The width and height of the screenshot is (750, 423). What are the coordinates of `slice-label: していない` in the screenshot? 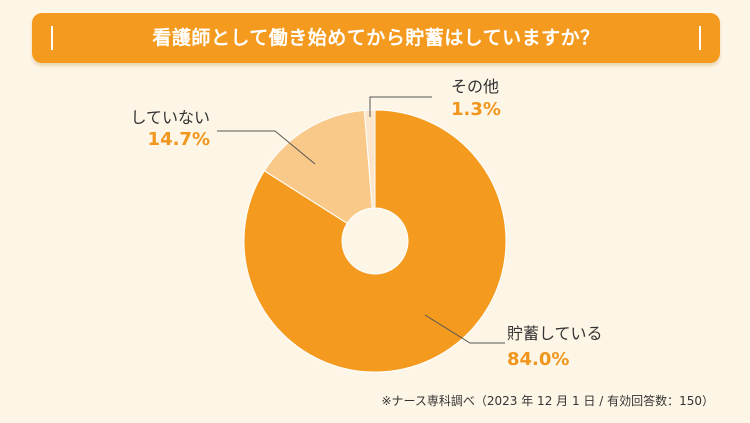 It's located at (170, 117).